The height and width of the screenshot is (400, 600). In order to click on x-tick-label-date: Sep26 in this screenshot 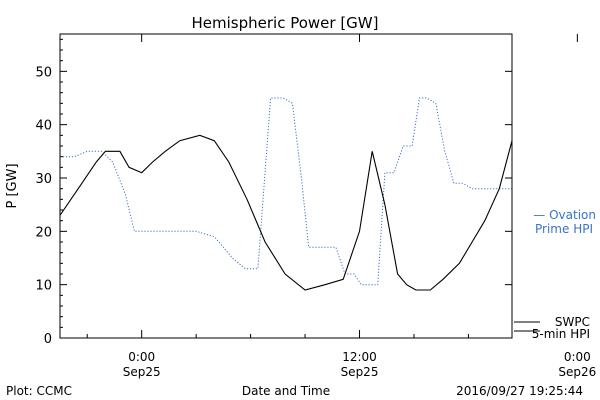, I will do `click(577, 372)`.